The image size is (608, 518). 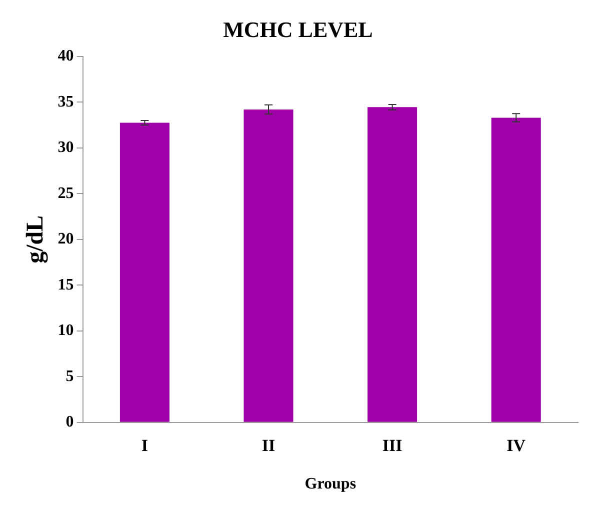 What do you see at coordinates (70, 422) in the screenshot?
I see `y-tick-label: 0` at bounding box center [70, 422].